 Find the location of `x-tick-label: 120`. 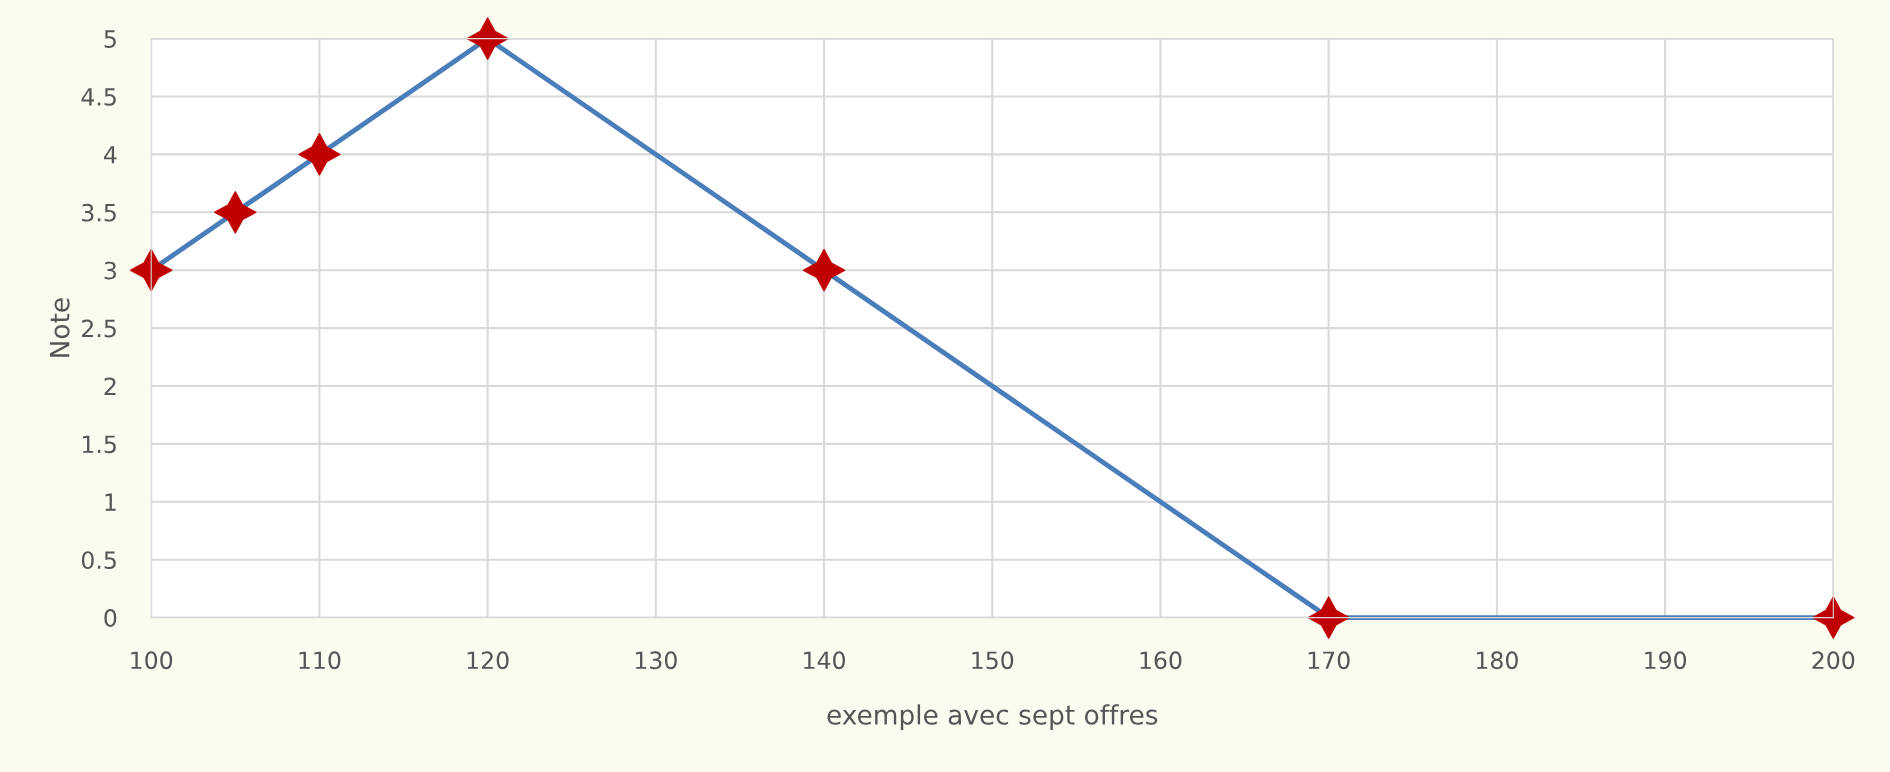

x-tick-label: 120 is located at coordinates (488, 660).